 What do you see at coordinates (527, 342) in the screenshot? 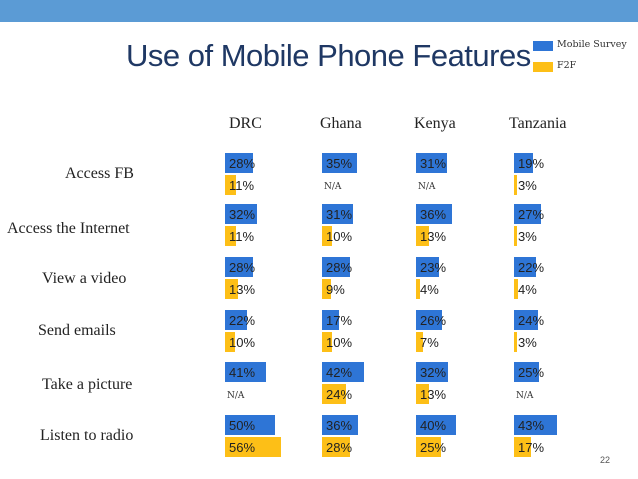
I see `data-label-send-emails-tanzania-f2f: 3%` at bounding box center [527, 342].